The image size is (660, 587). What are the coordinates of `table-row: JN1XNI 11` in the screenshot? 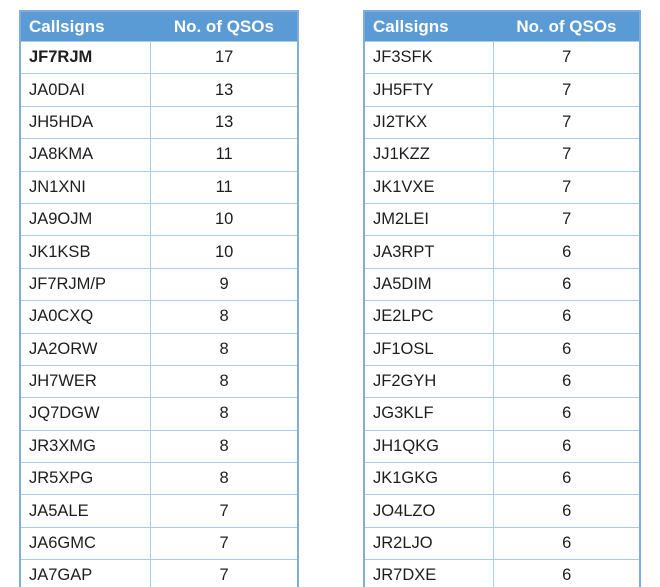 It's located at (159, 187).